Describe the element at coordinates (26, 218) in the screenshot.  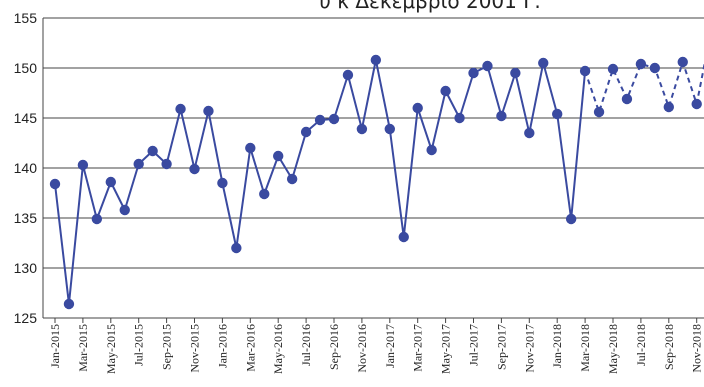
I see `y-tick-label: 135` at that location.